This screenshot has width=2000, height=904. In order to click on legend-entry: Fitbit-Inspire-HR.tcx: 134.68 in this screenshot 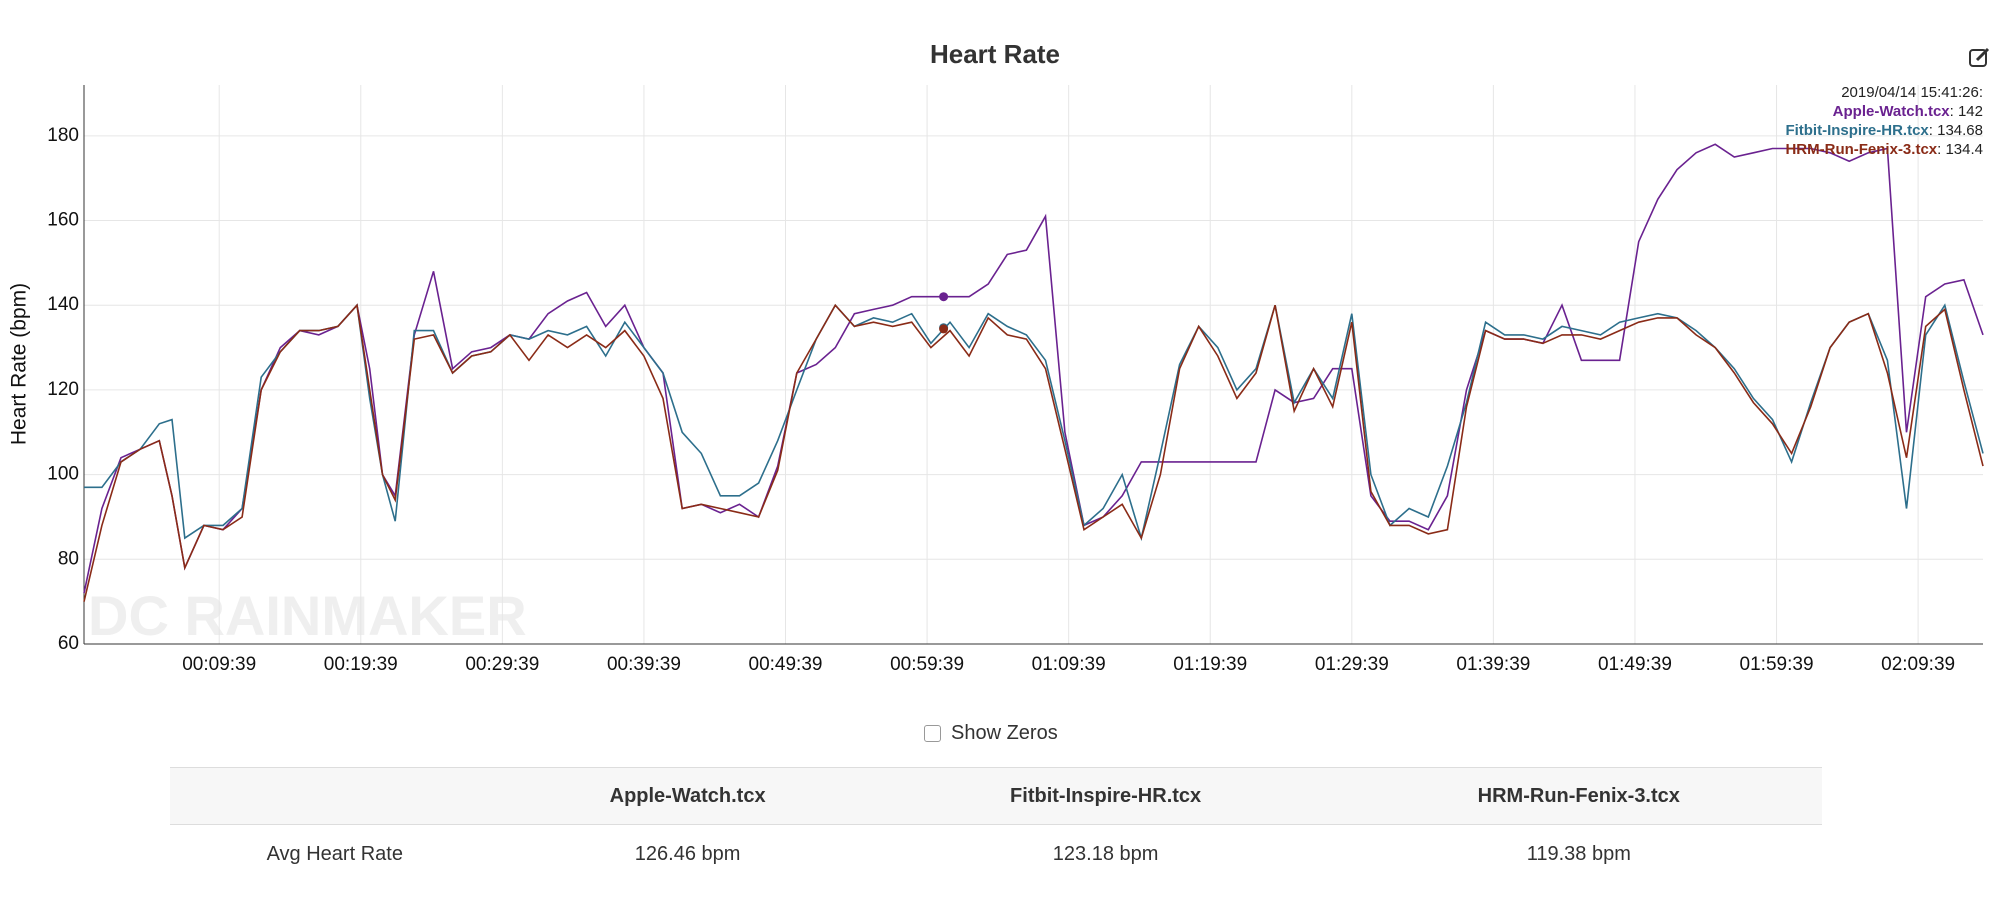, I will do `click(1884, 130)`.